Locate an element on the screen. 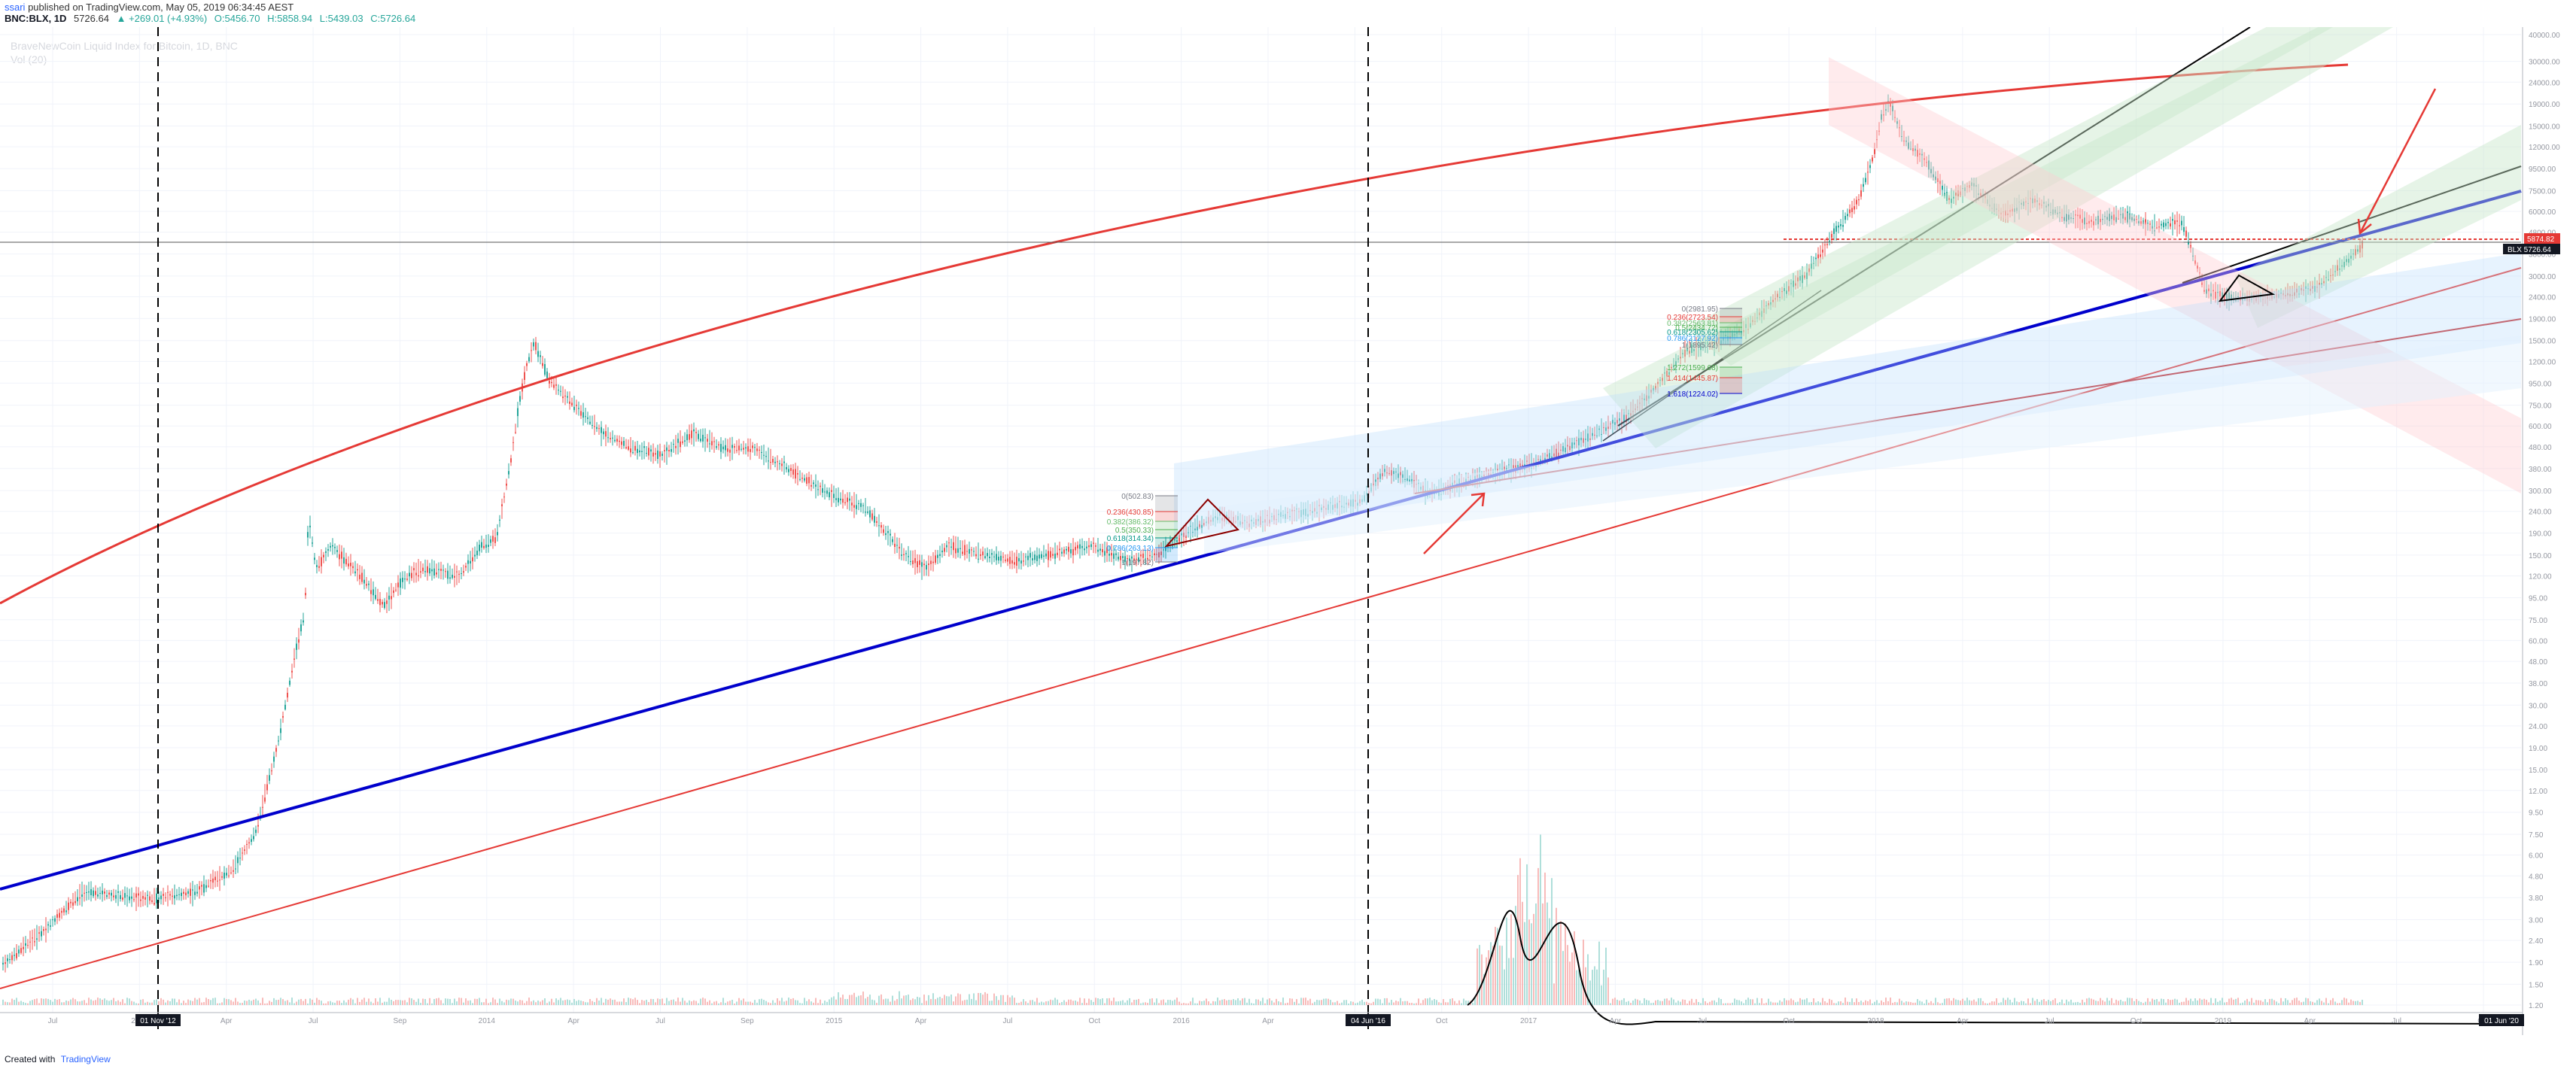 The width and height of the screenshot is (2576, 1069). black-trend-line is located at coordinates (1934, 227).